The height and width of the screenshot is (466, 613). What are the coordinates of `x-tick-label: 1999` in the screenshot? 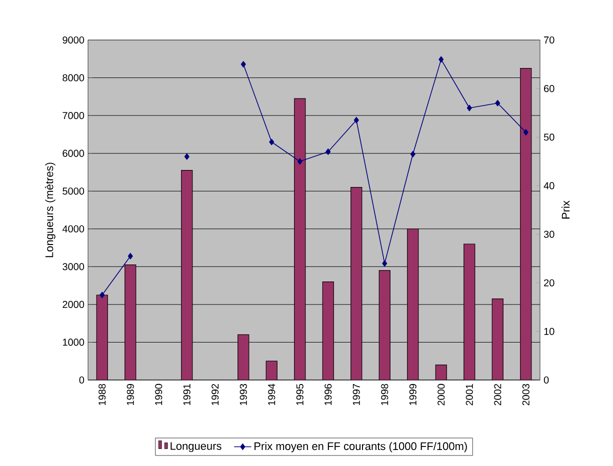 It's located at (412, 395).